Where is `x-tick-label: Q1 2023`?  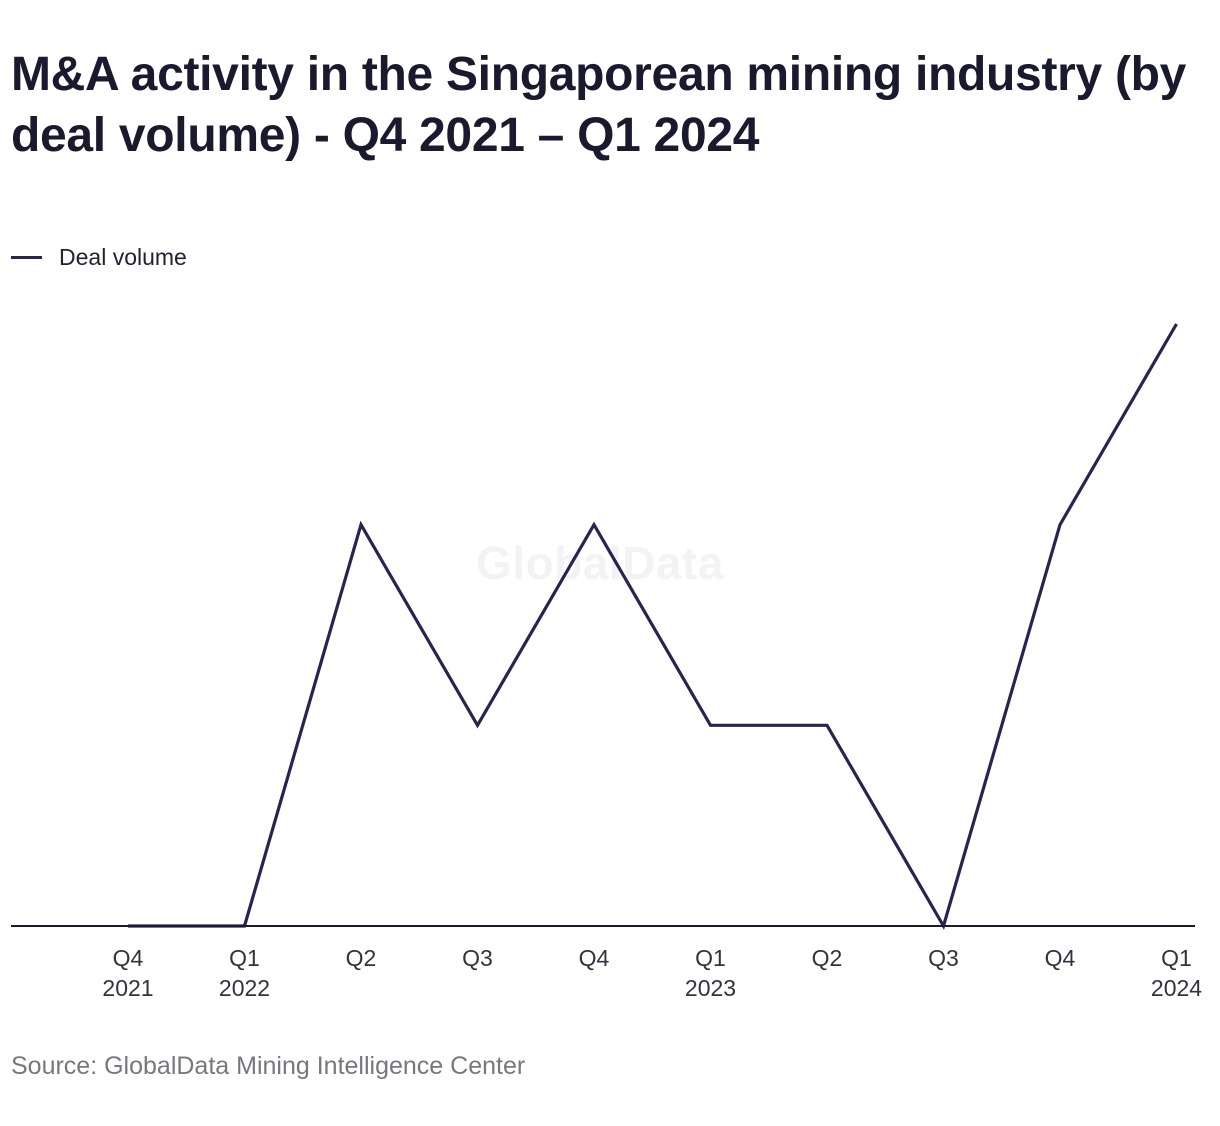 x-tick-label: Q1 2023 is located at coordinates (710, 973).